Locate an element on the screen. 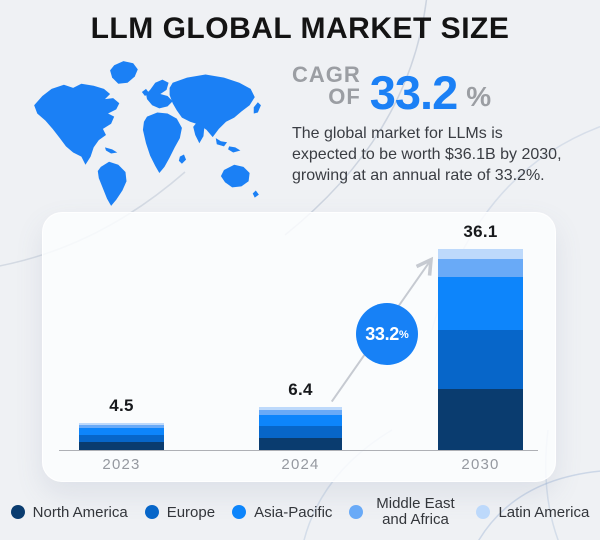  legend-label: Middle East and Africa is located at coordinates (415, 511).